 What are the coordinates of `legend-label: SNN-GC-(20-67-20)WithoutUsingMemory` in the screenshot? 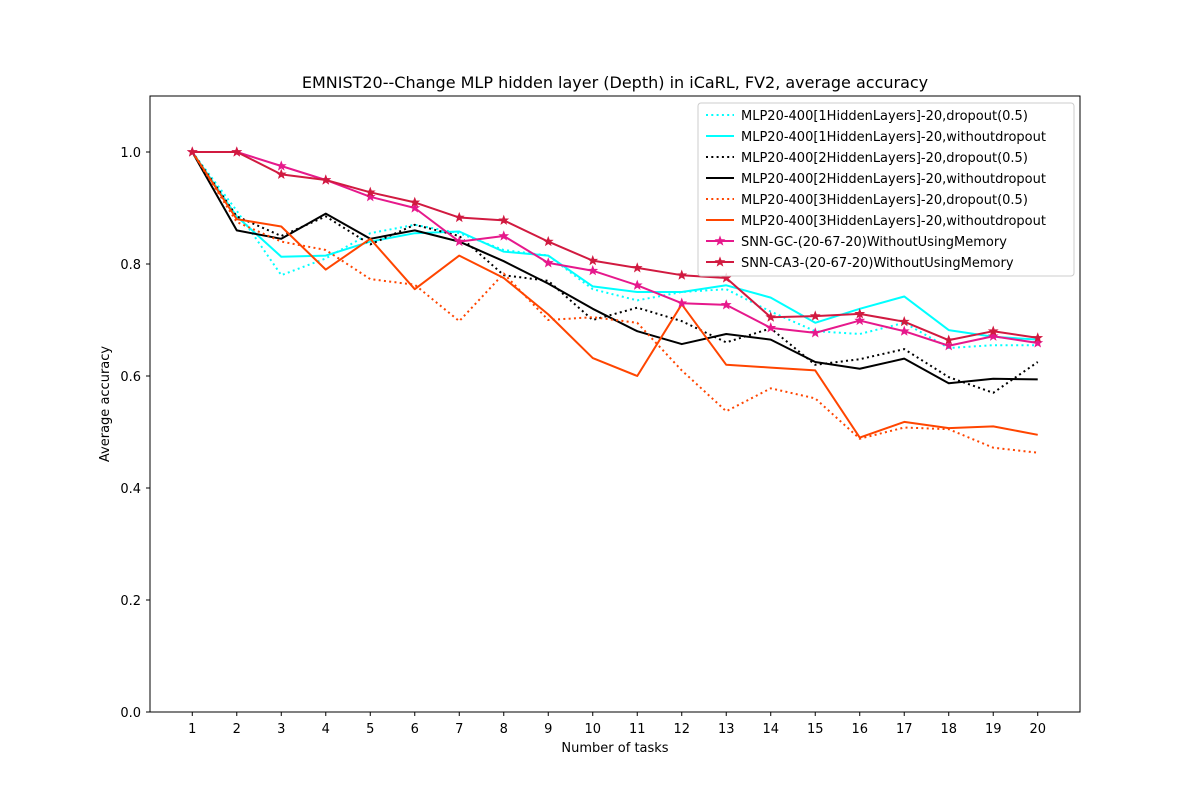 It's located at (874, 242).